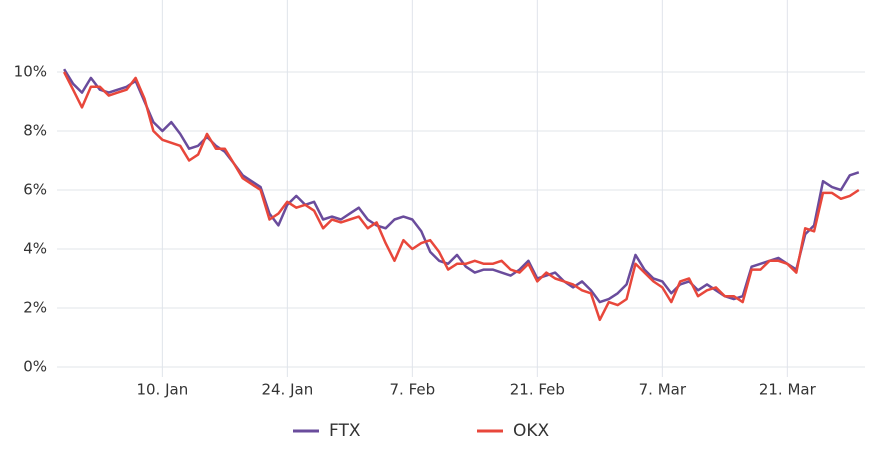 The width and height of the screenshot is (877, 455). Describe the element at coordinates (345, 431) in the screenshot. I see `legend-label: FTX` at that location.